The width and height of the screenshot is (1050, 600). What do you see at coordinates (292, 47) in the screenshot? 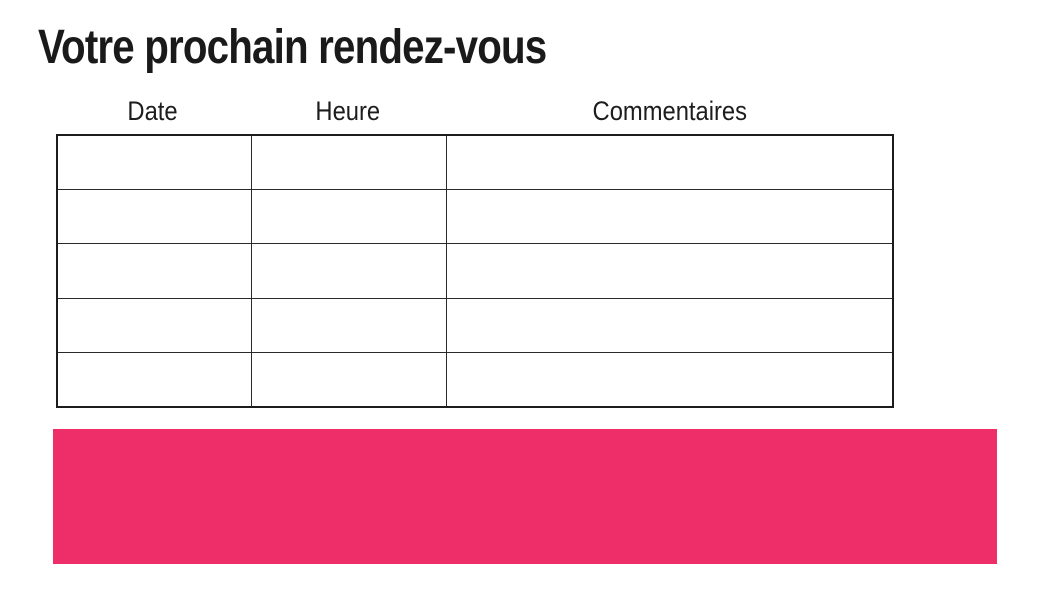
I see `page-title: Votre prochain rendez-vous` at bounding box center [292, 47].